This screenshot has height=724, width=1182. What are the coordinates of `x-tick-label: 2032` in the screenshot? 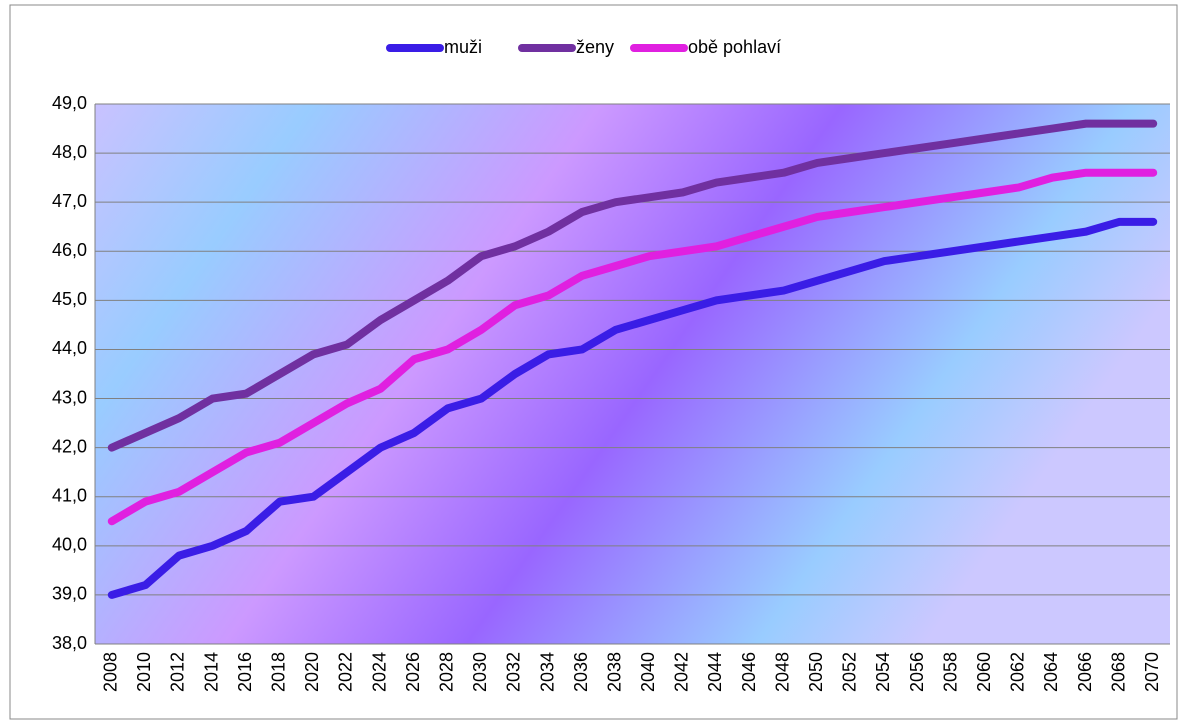 It's located at (514, 672).